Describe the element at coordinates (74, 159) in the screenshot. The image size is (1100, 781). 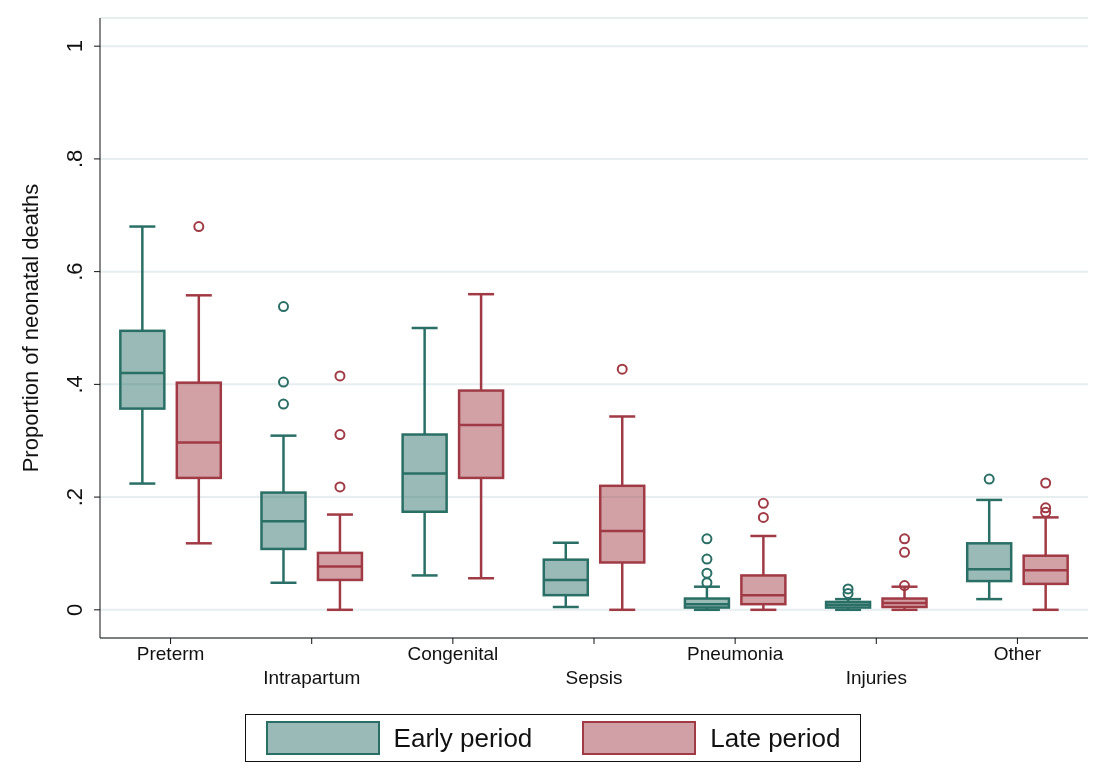
I see `y-tick-label: .8` at that location.